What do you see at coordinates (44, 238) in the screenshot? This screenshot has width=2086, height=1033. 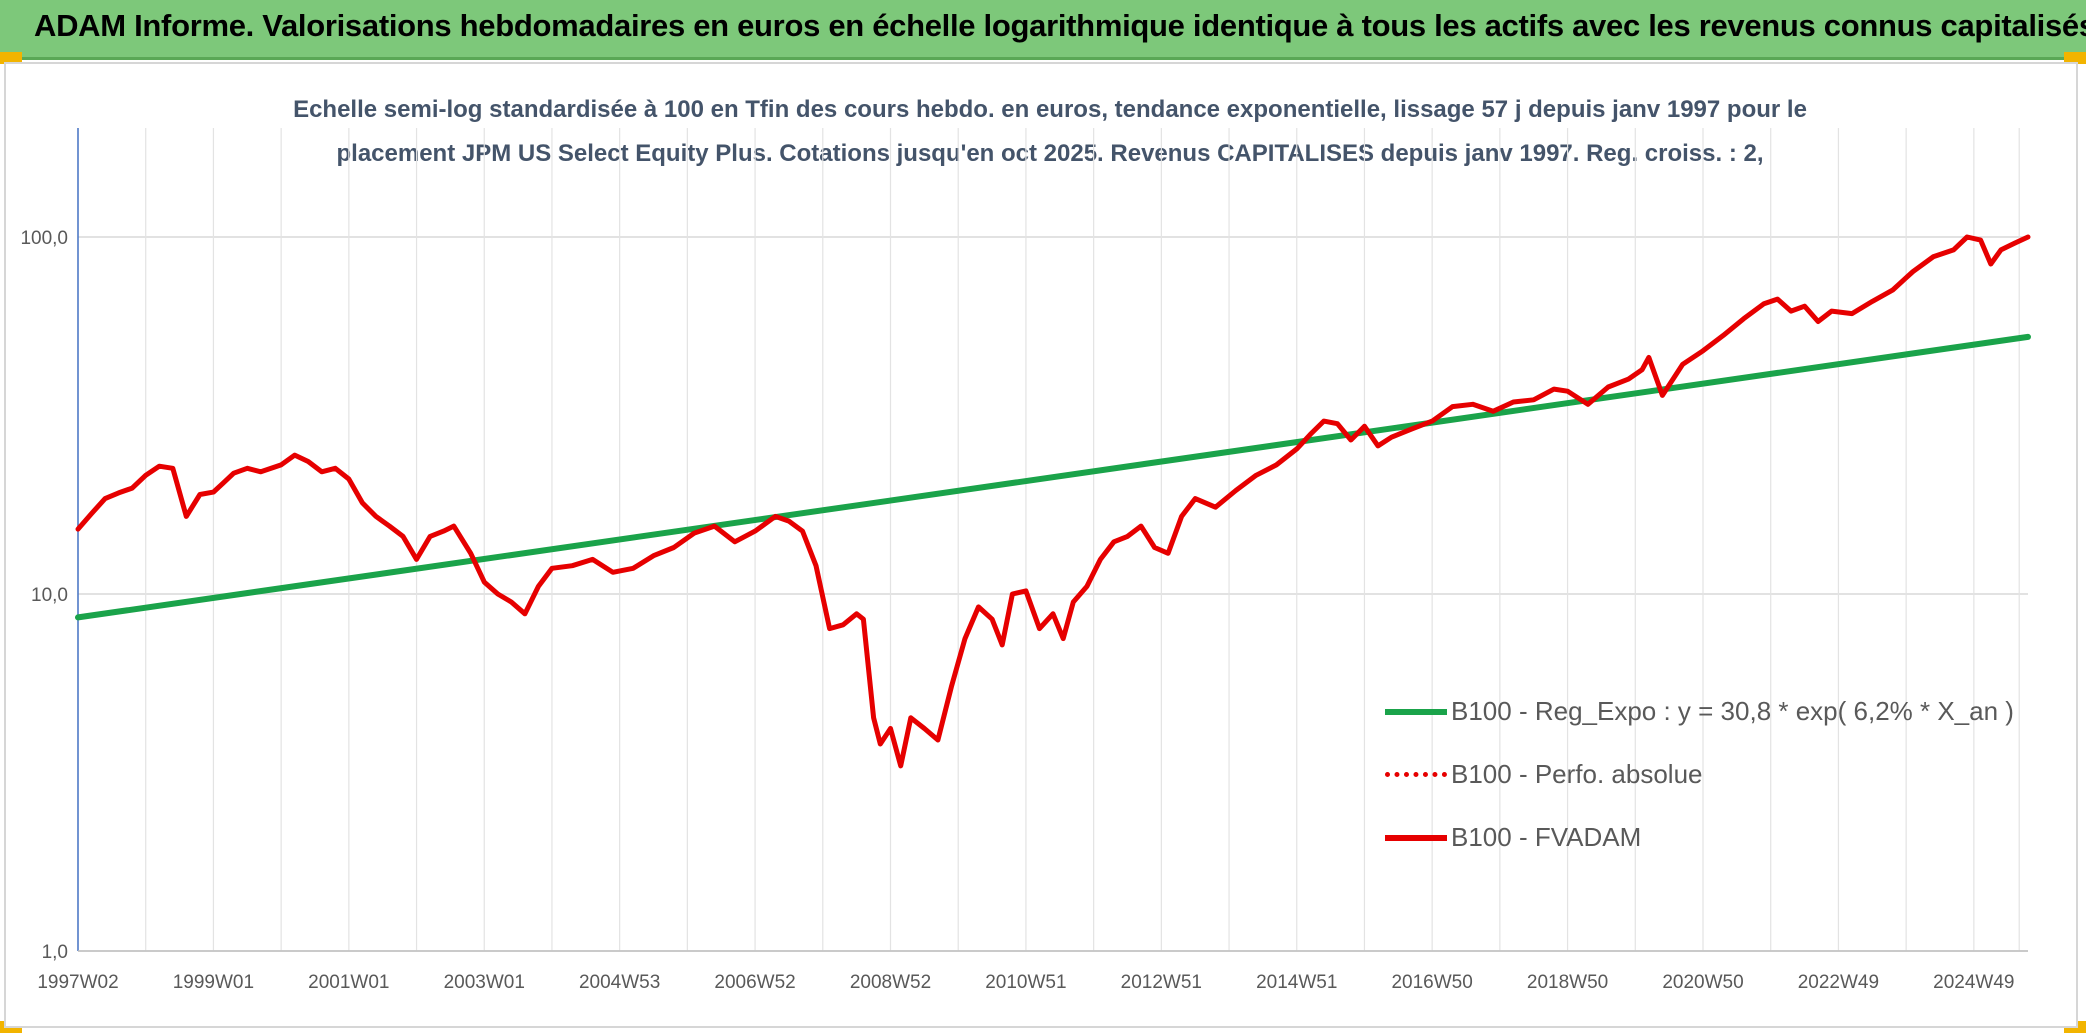 I see `y-tick-label: 100,0` at bounding box center [44, 238].